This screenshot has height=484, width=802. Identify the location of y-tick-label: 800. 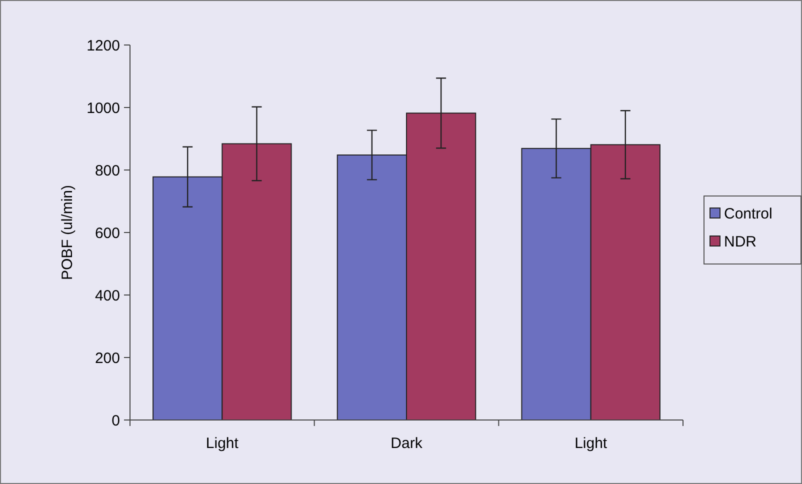
(107, 171).